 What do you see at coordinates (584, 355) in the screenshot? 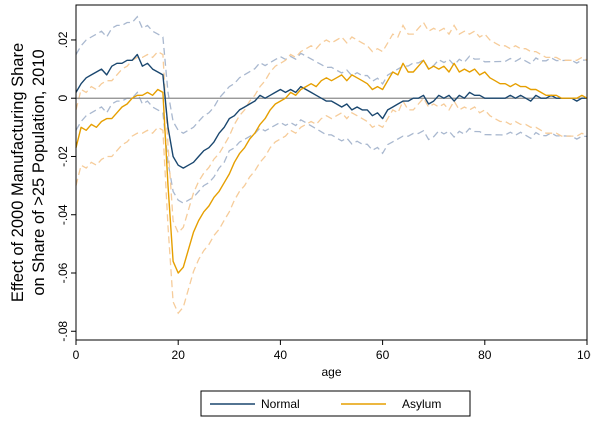
I see `x-tick-label: 100` at bounding box center [584, 355].